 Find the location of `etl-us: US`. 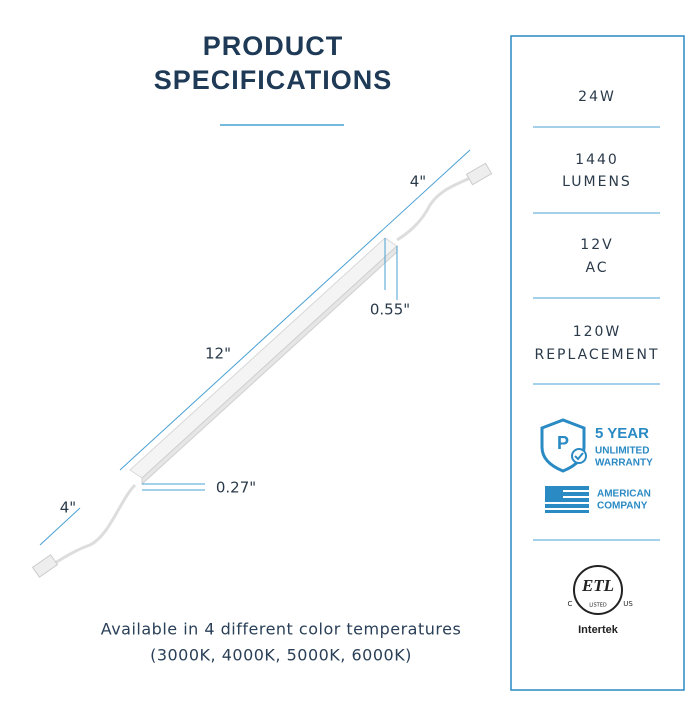

etl-us: US is located at coordinates (628, 604).